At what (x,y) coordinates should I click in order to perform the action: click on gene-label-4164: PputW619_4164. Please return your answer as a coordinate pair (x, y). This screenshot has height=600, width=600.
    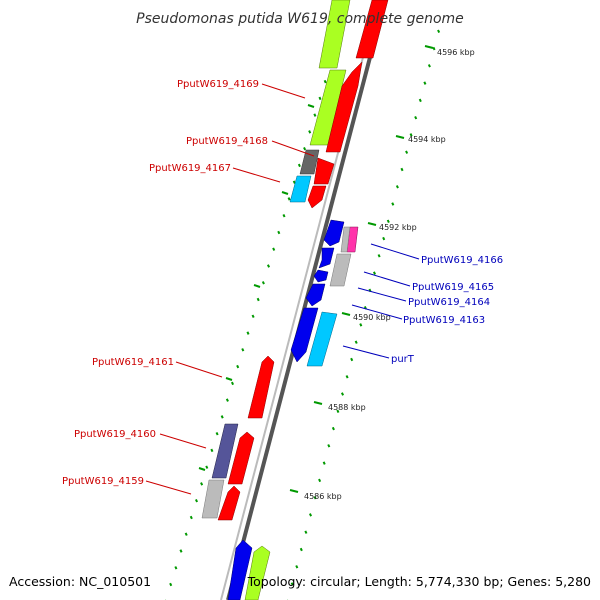
    Looking at the image, I should click on (449, 302).